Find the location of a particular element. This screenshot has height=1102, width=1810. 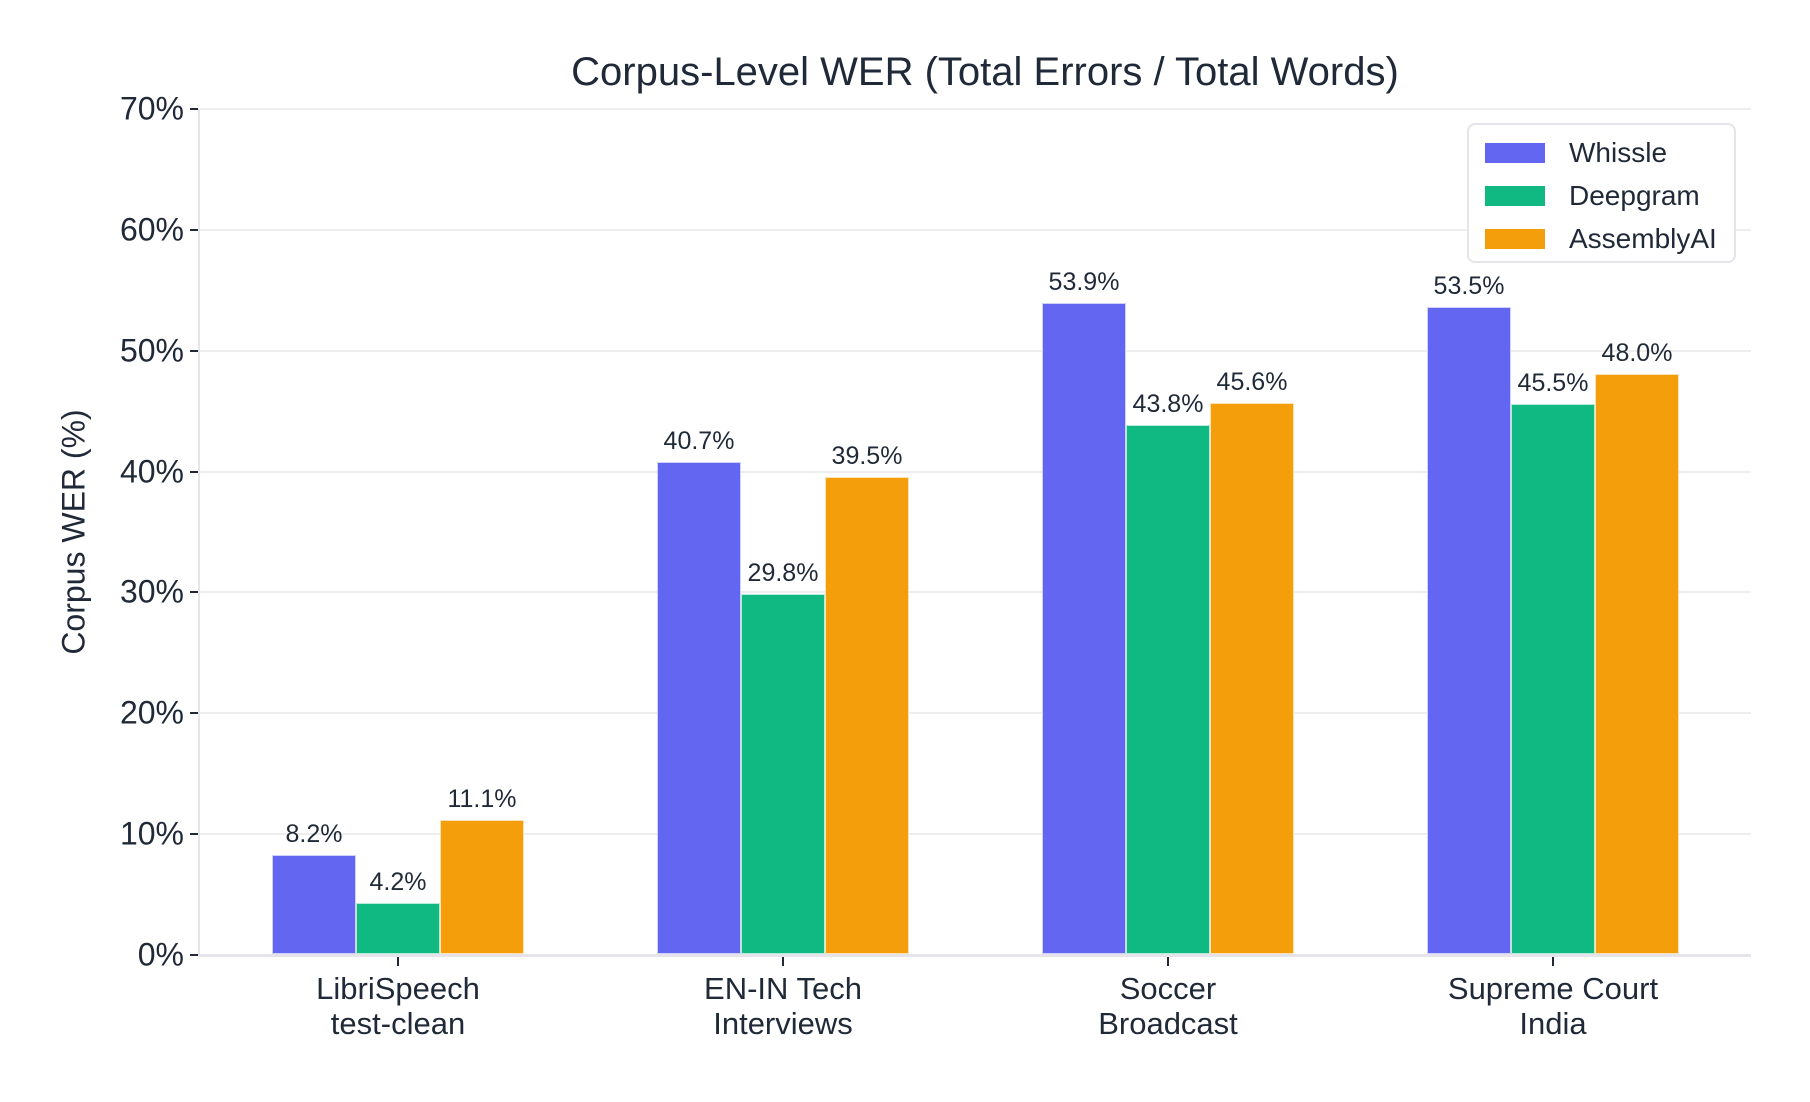

x-tick-label: LibriSpeech test-clean is located at coordinates (398, 1006).